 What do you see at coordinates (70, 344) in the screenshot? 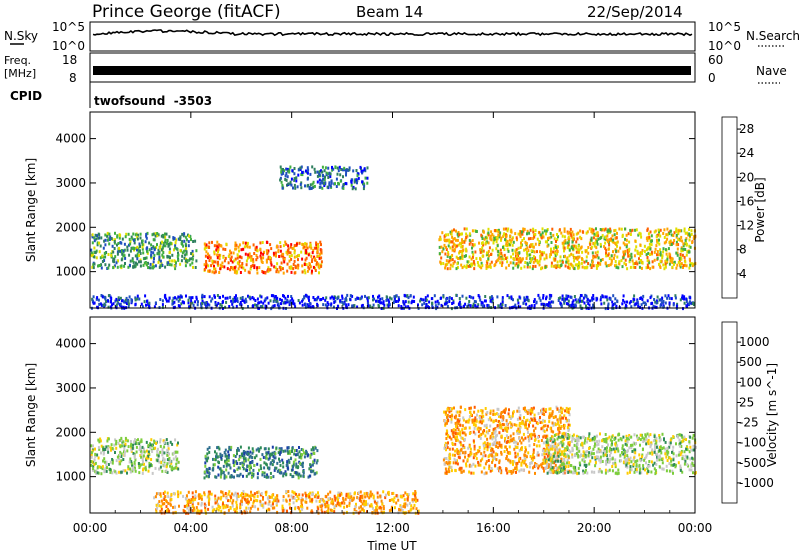
I see `velocity-ytick-label: 4000` at bounding box center [70, 344].